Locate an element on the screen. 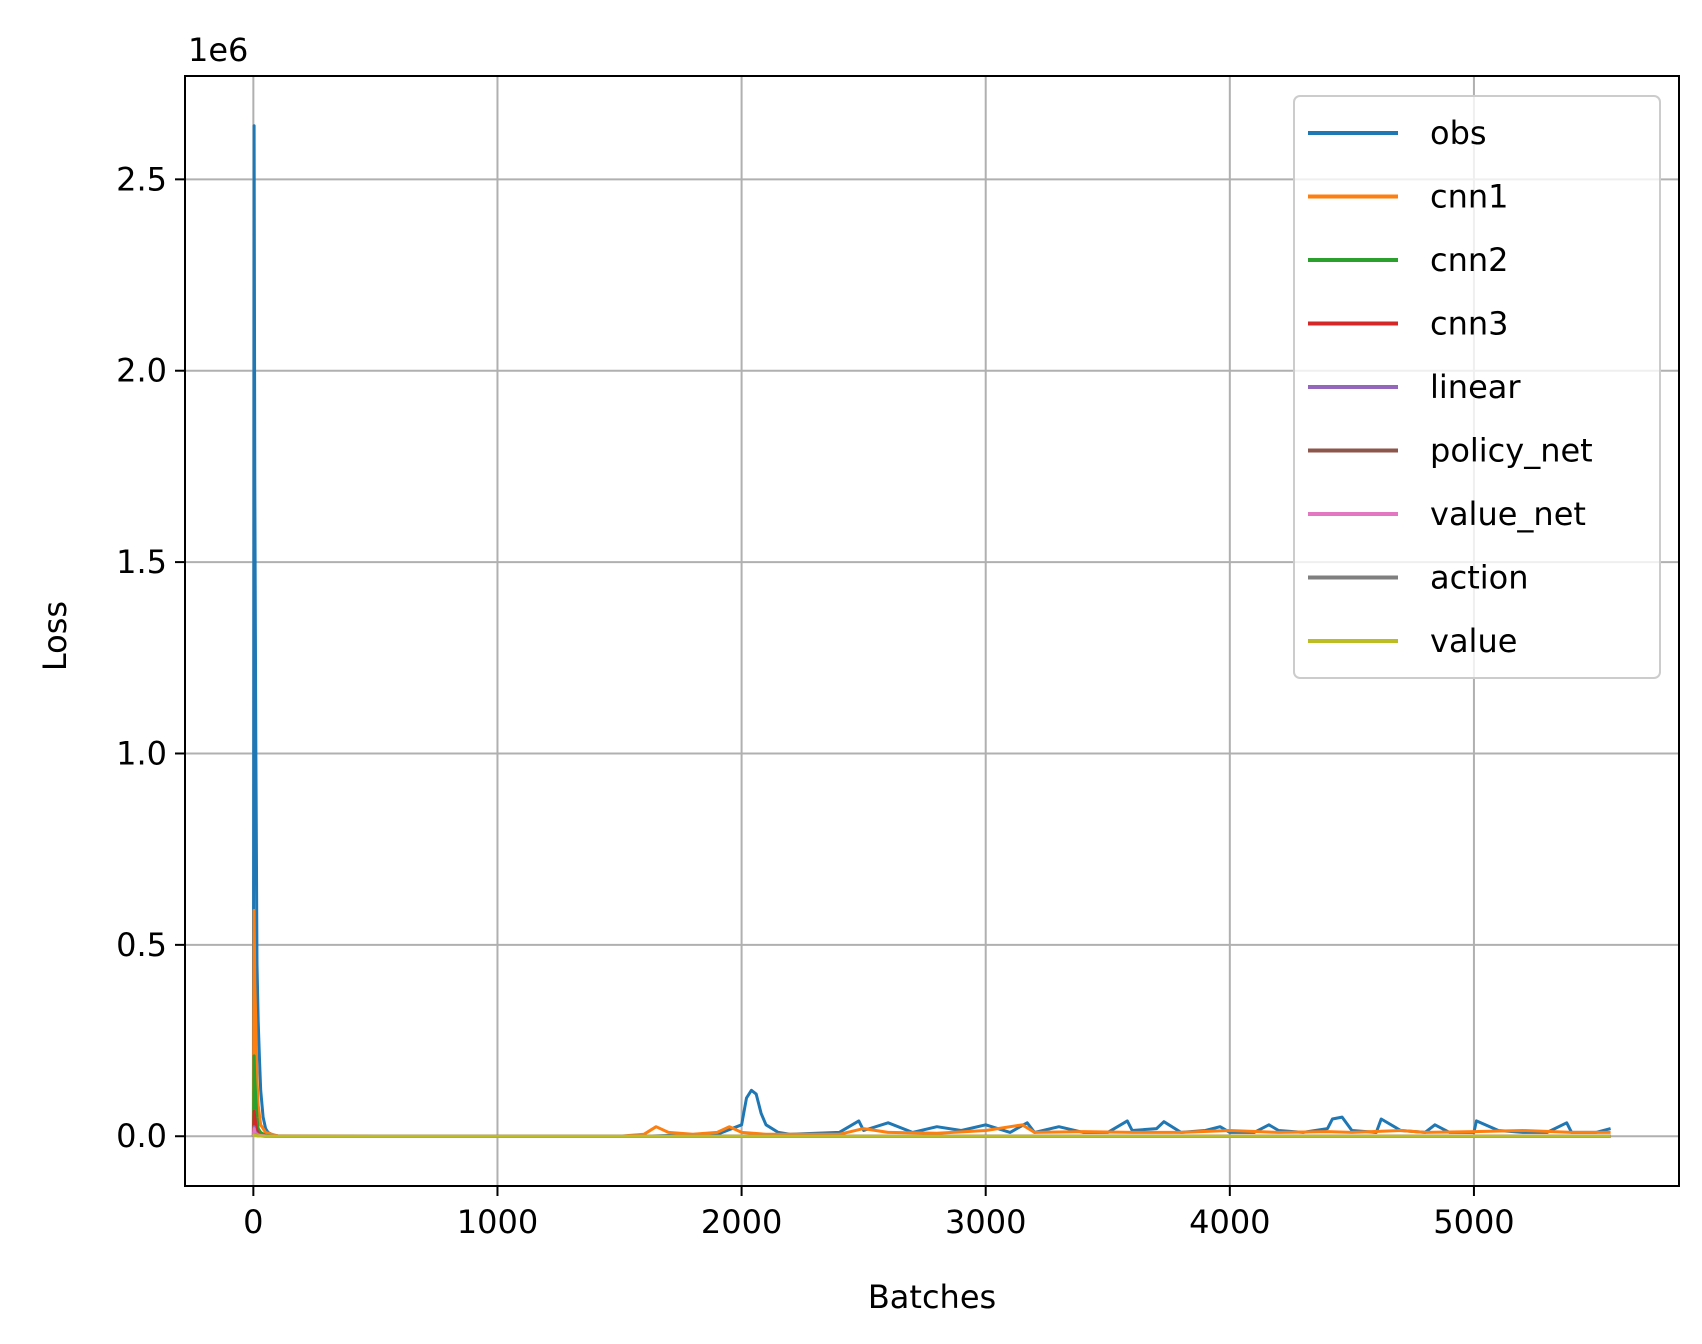 The width and height of the screenshot is (1702, 1344). series-line-value is located at coordinates (931, 1135).